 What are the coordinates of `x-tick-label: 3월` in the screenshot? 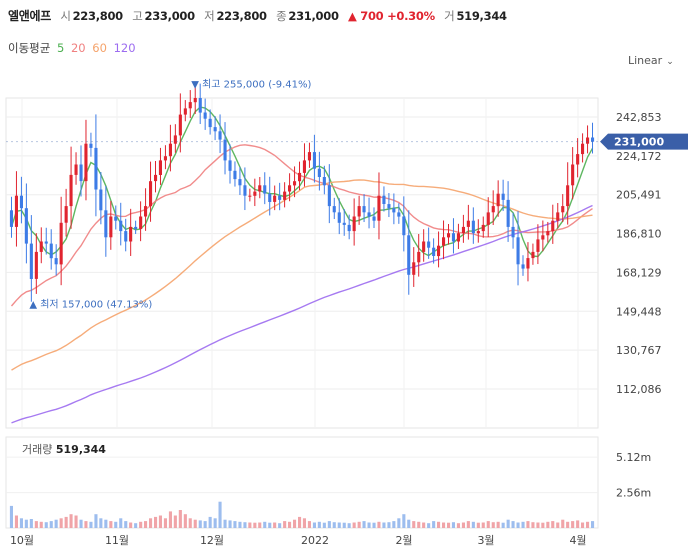 It's located at (485, 540).